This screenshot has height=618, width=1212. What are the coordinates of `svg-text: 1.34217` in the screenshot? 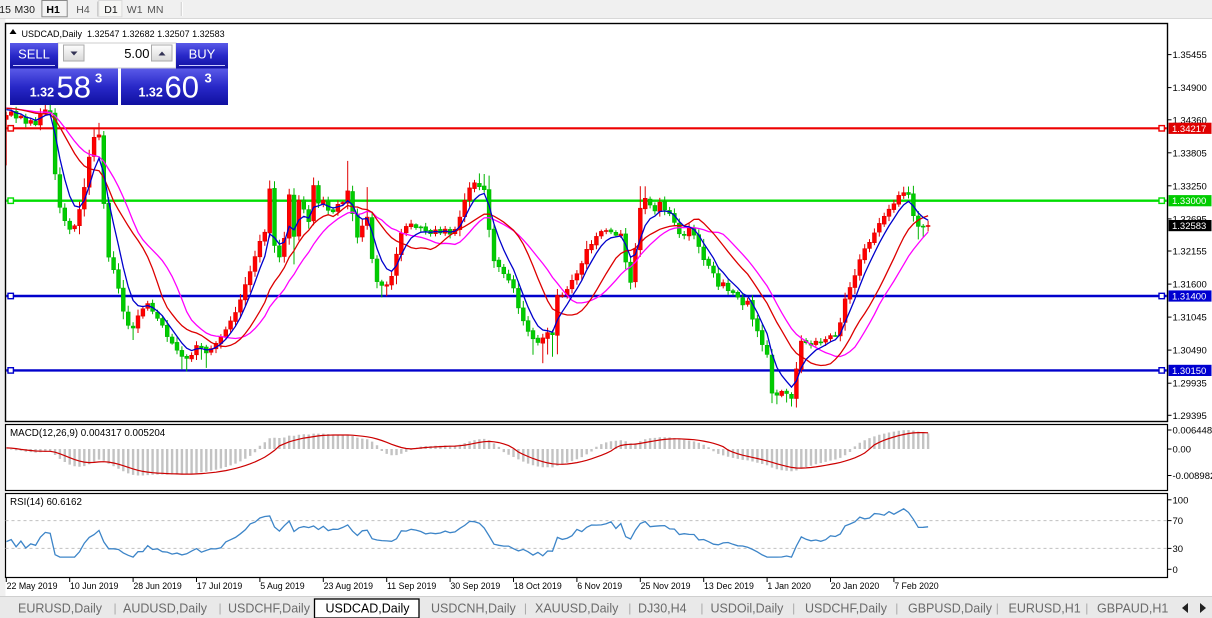 It's located at (1189, 129).